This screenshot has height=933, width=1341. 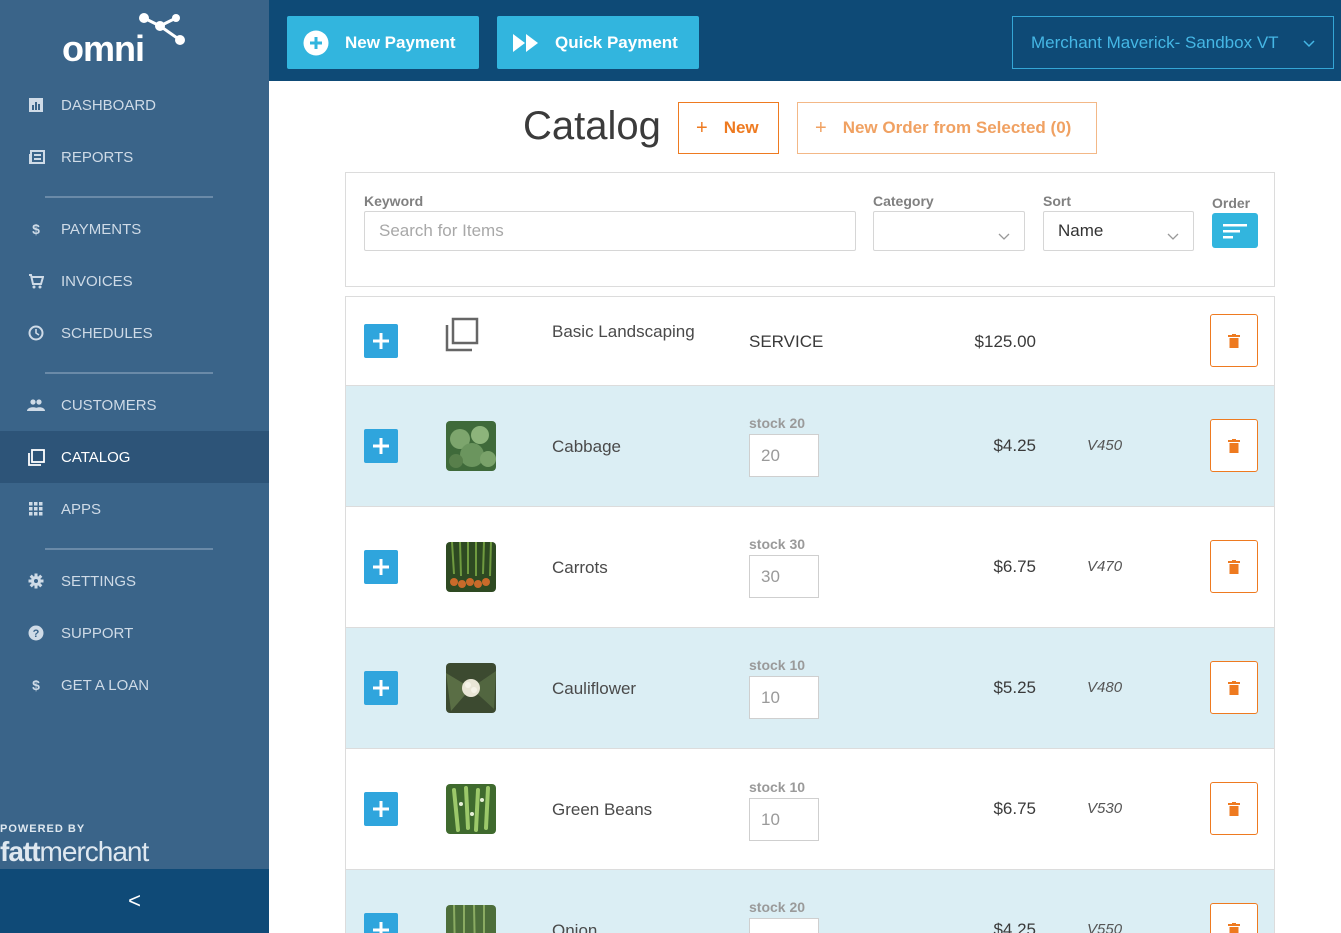 What do you see at coordinates (1105, 927) in the screenshot?
I see `item-sku: V550` at bounding box center [1105, 927].